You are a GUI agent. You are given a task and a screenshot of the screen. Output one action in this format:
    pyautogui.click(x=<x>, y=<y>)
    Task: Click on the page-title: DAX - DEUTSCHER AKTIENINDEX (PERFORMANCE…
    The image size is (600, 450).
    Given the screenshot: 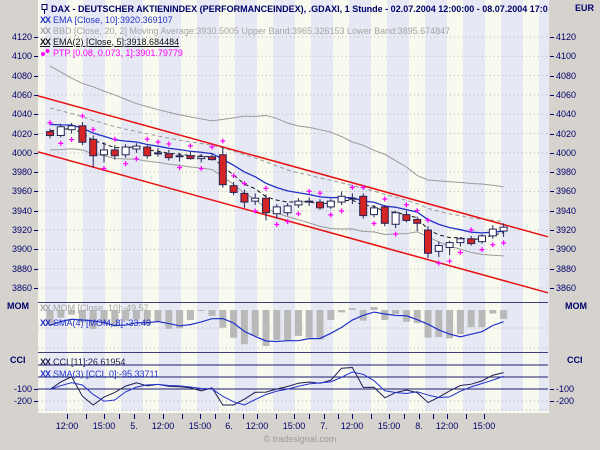 What is the action you would take?
    pyautogui.click(x=299, y=8)
    